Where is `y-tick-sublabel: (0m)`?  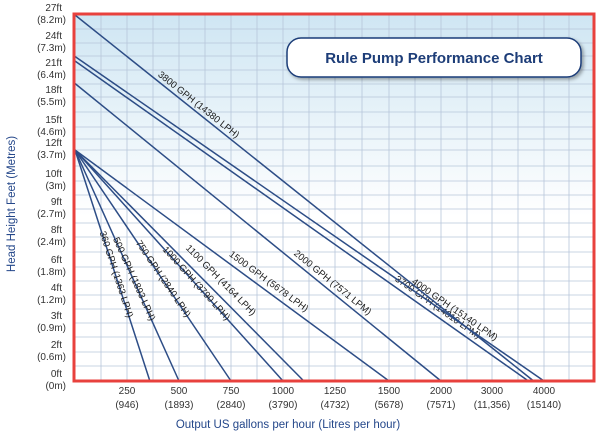 y-tick-sublabel: (0m) is located at coordinates (55, 386).